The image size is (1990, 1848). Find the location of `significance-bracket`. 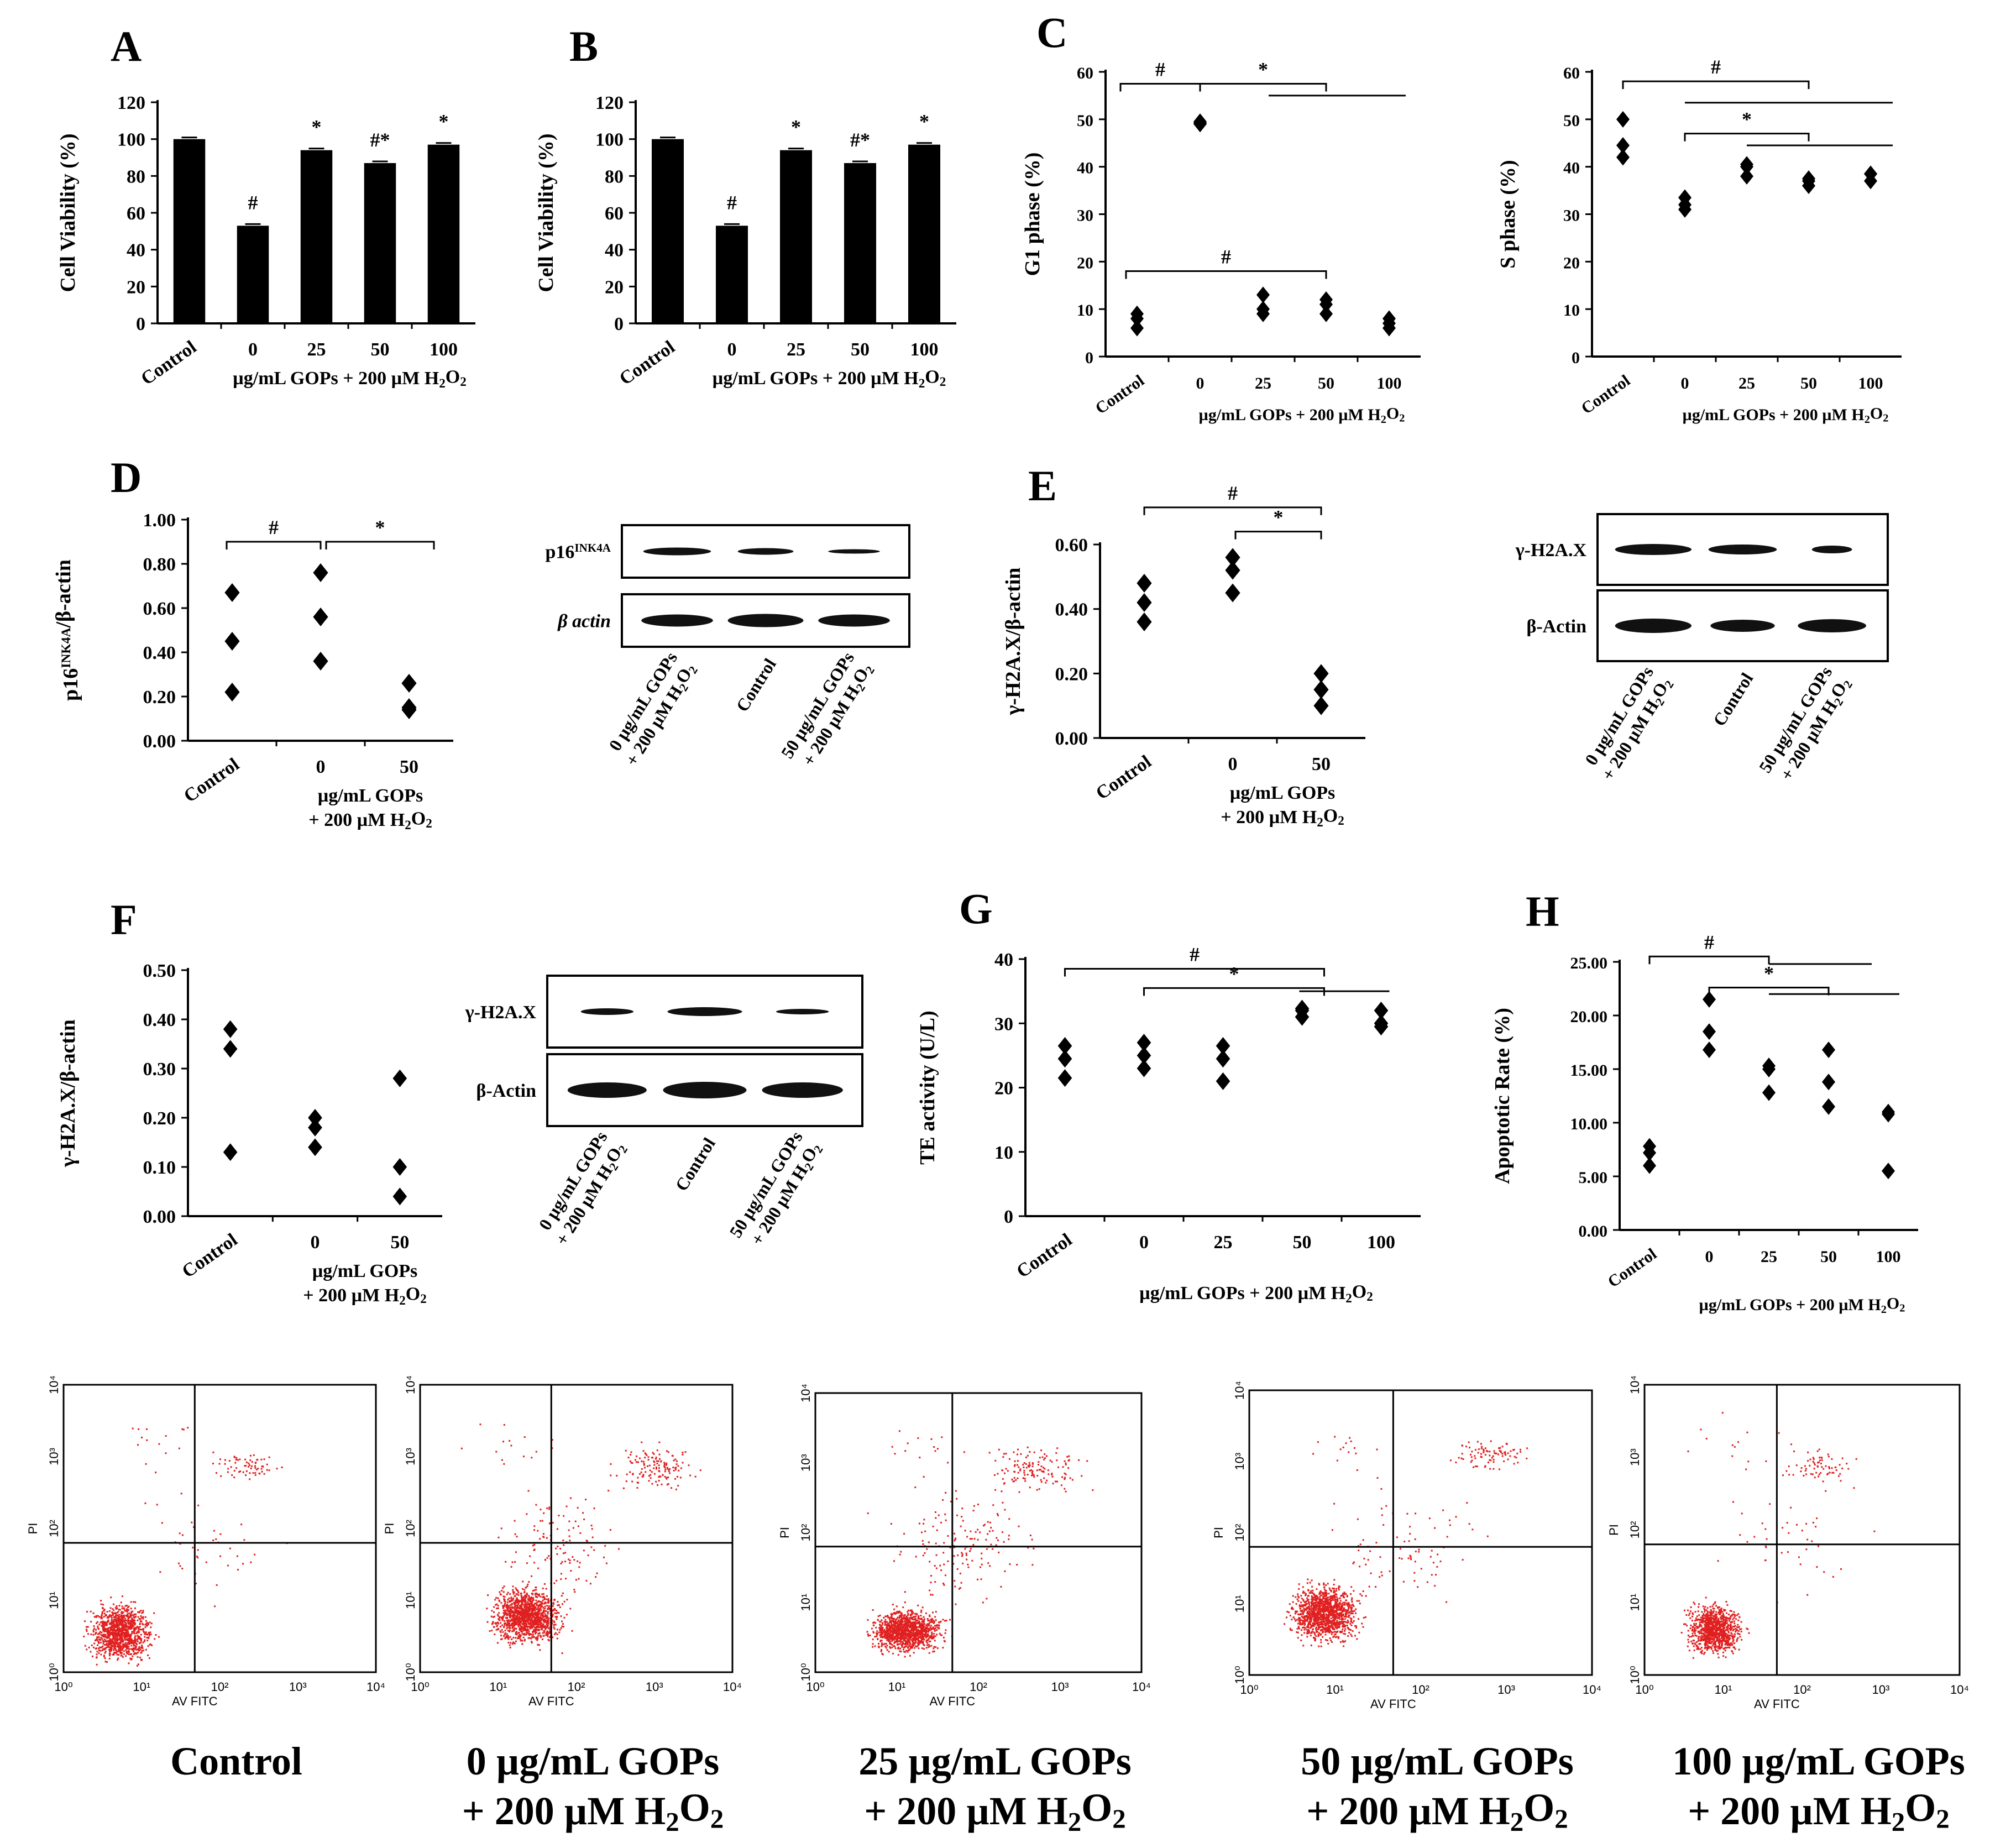

significance-bracket is located at coordinates (1709, 960).